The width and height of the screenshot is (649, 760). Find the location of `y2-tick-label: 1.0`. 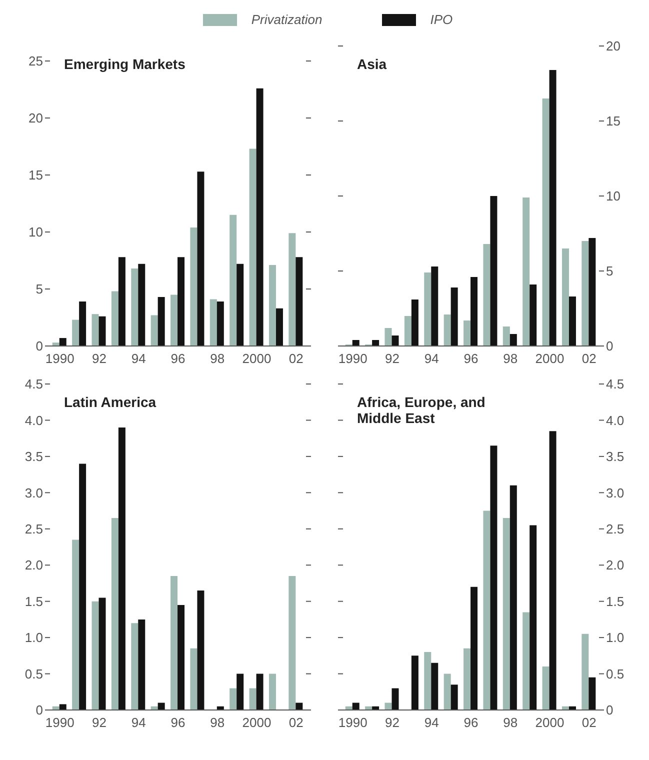

y2-tick-label: 1.0 is located at coordinates (615, 638).